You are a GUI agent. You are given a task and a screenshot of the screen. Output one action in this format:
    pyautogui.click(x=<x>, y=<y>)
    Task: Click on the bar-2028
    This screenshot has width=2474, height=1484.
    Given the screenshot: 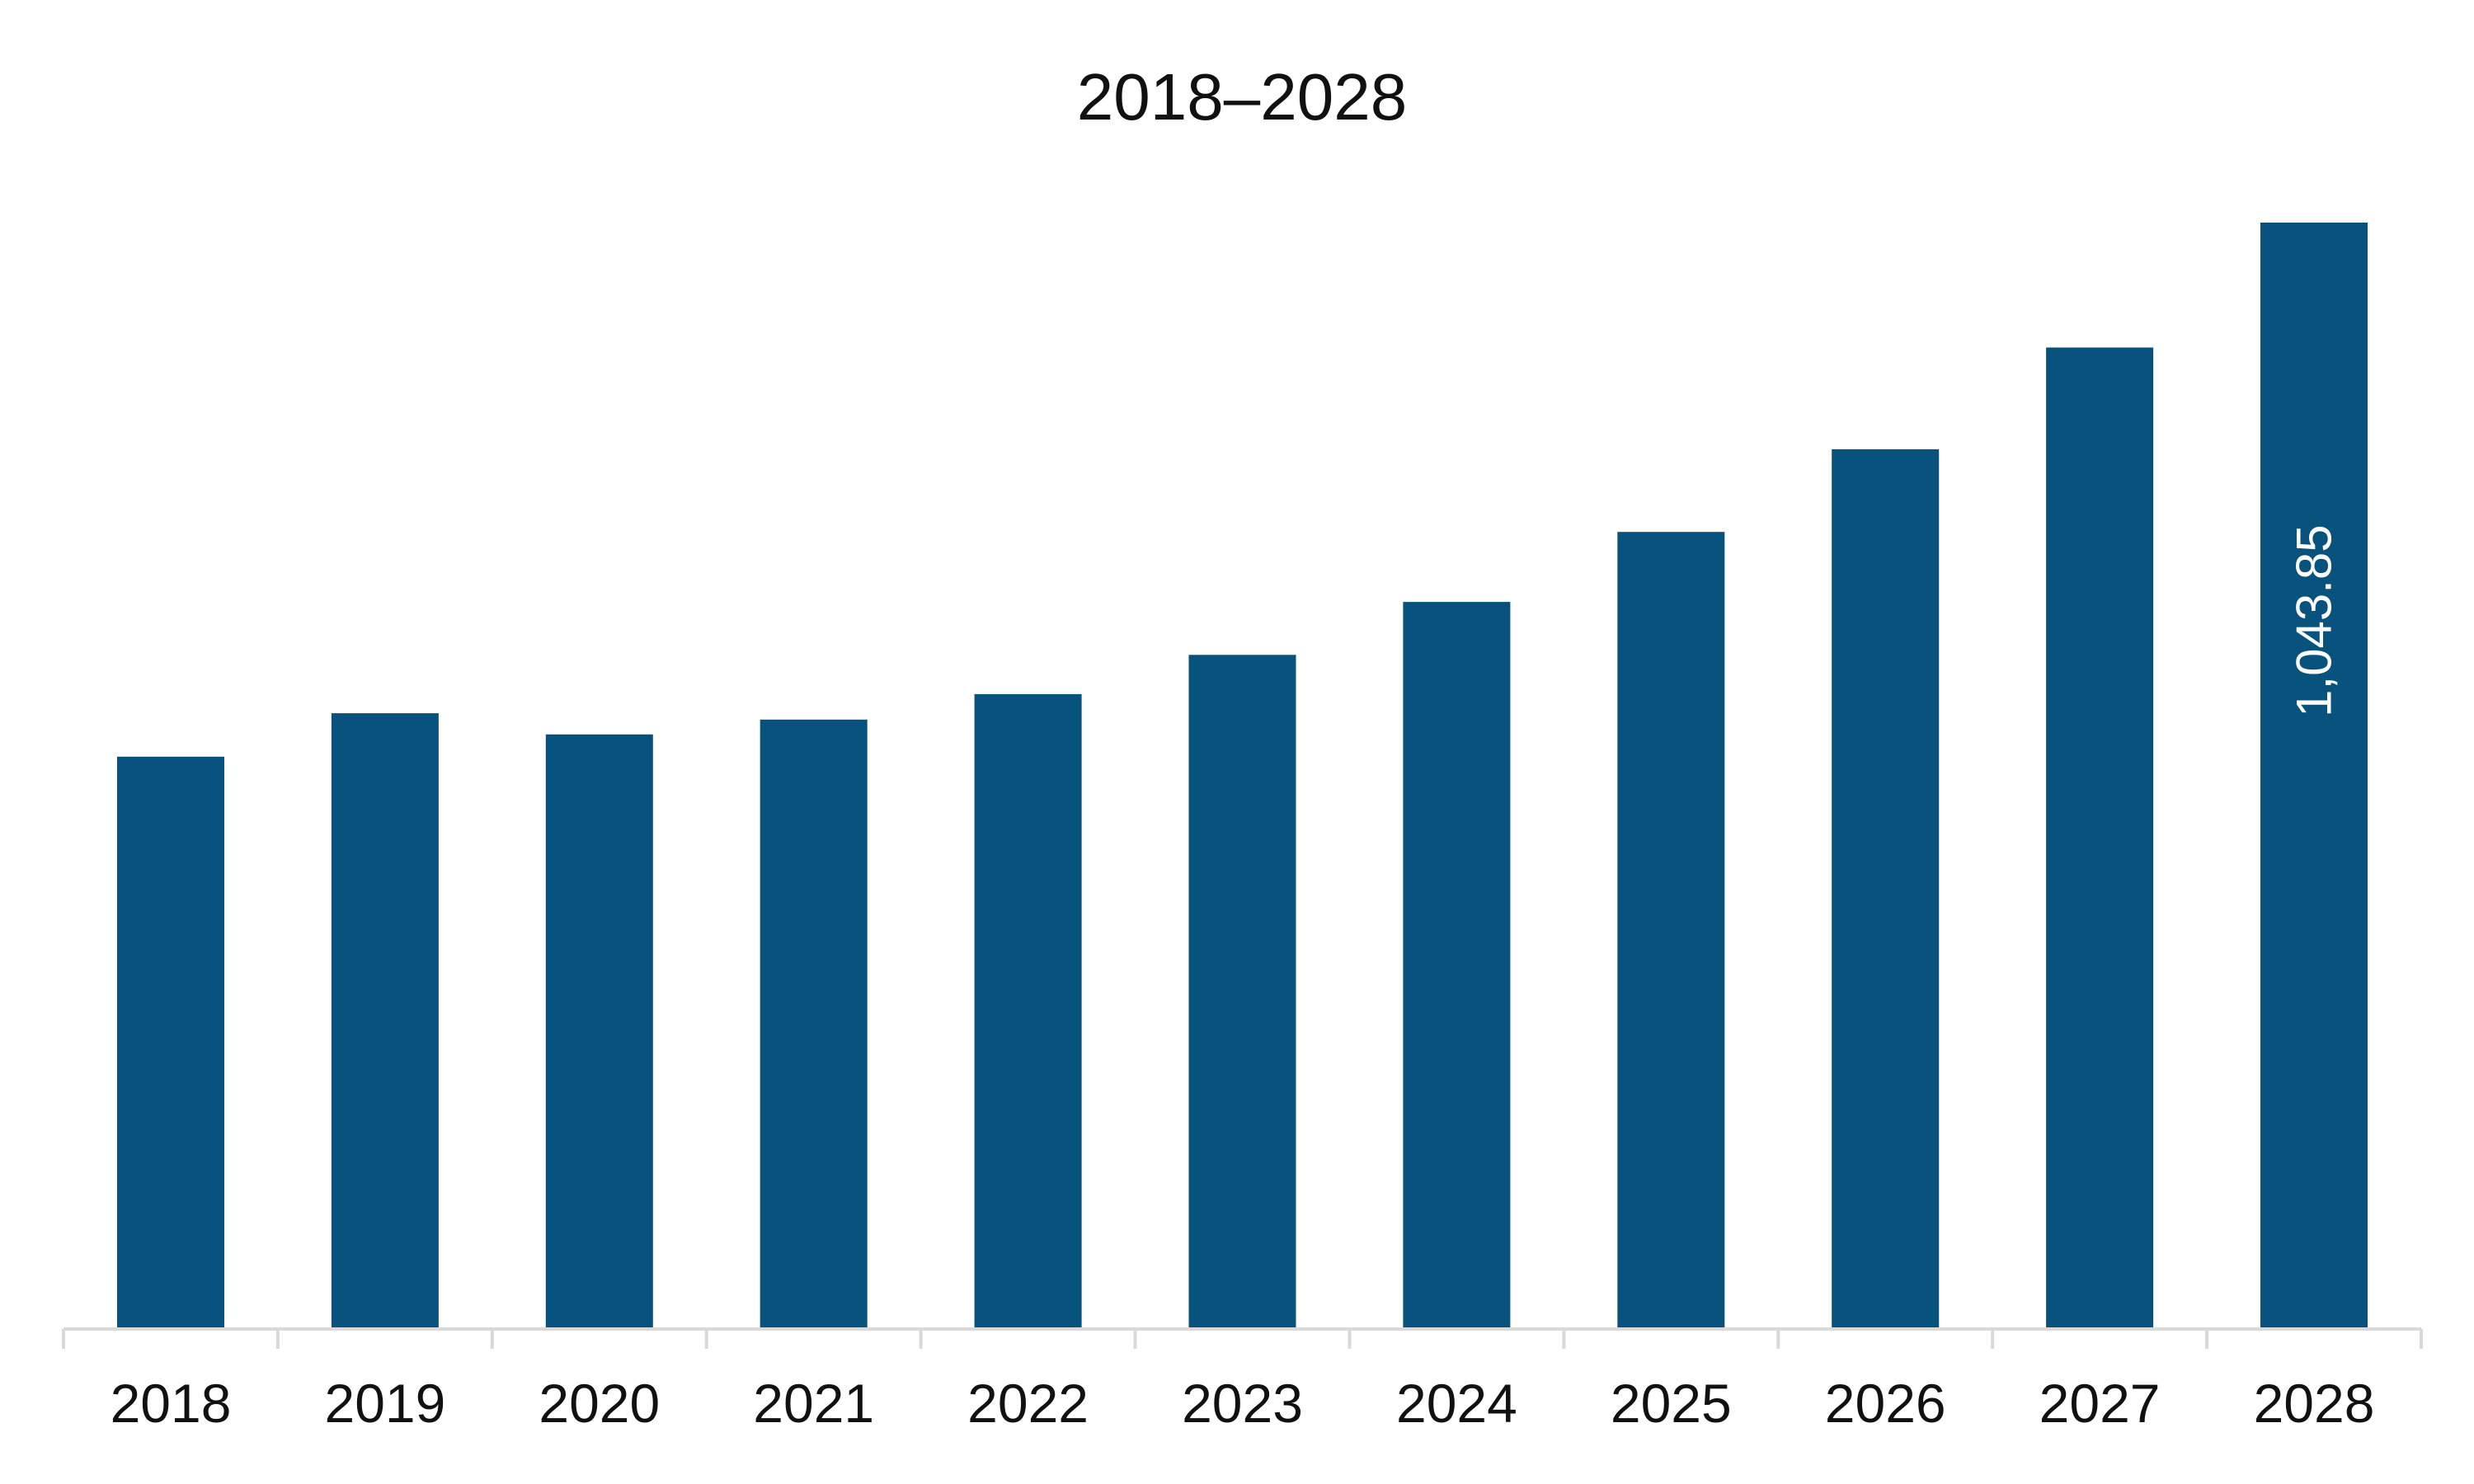 What is the action you would take?
    pyautogui.click(x=2314, y=776)
    